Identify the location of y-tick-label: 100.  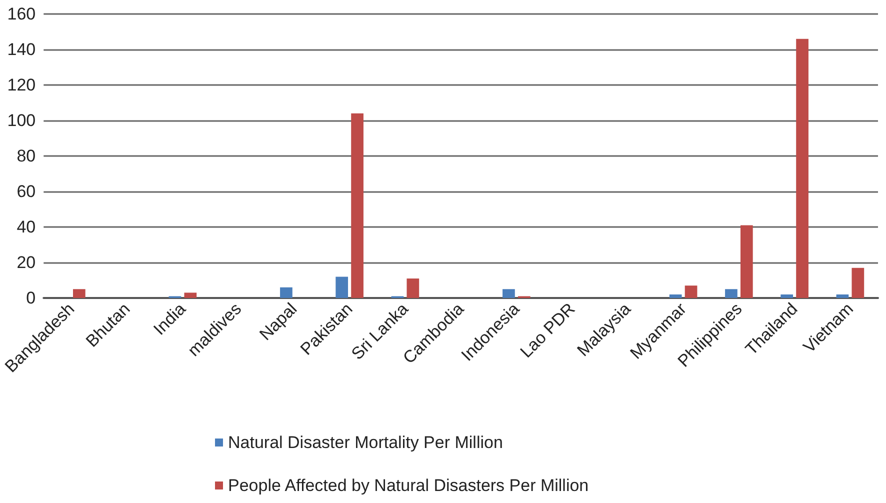
(21, 120).